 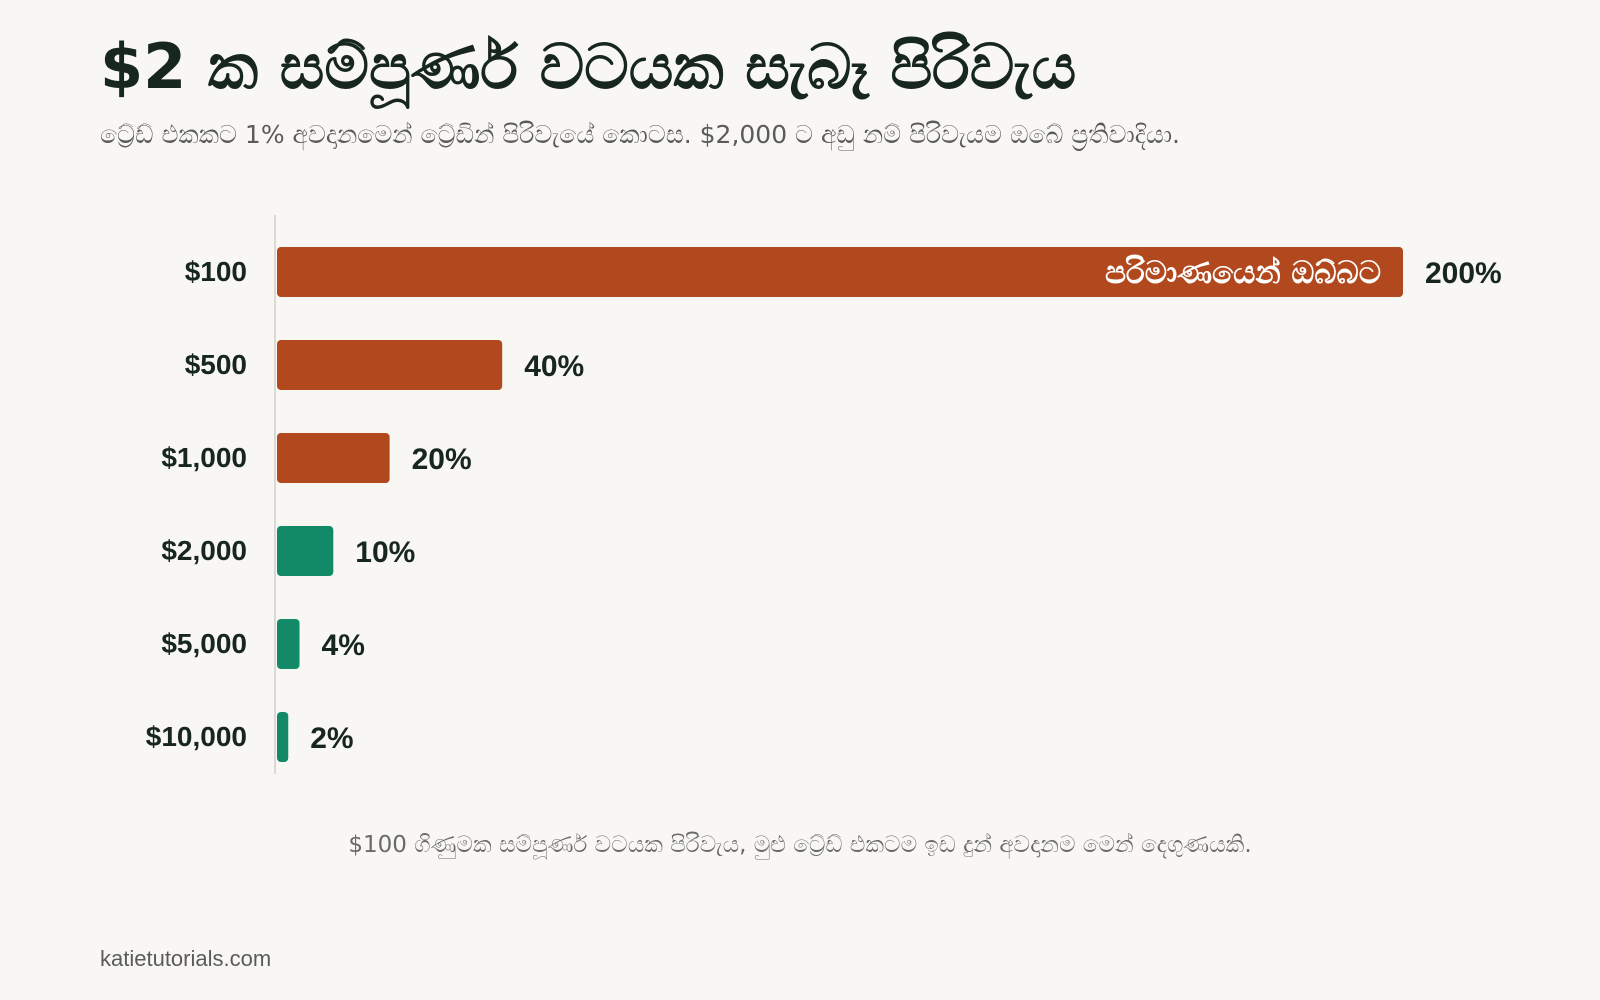 What do you see at coordinates (554, 366) in the screenshot?
I see `value-label: 40%` at bounding box center [554, 366].